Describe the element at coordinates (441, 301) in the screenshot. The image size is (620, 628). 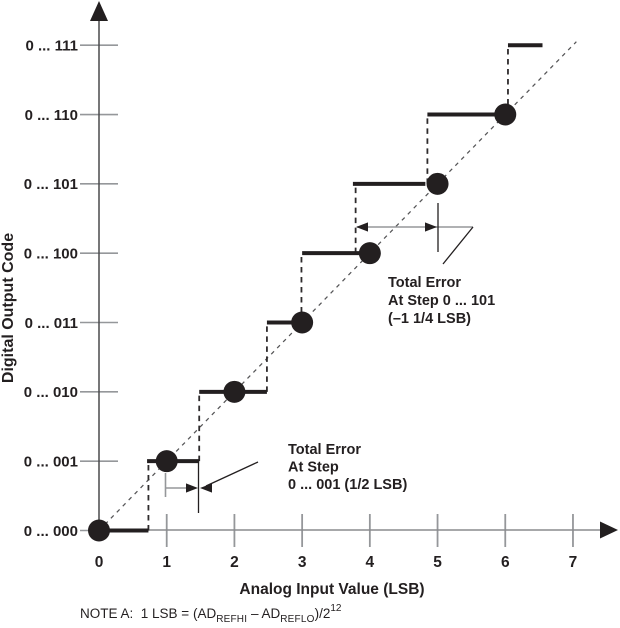
I see `total-error-step-101-label: At Step 0 ... 101` at that location.